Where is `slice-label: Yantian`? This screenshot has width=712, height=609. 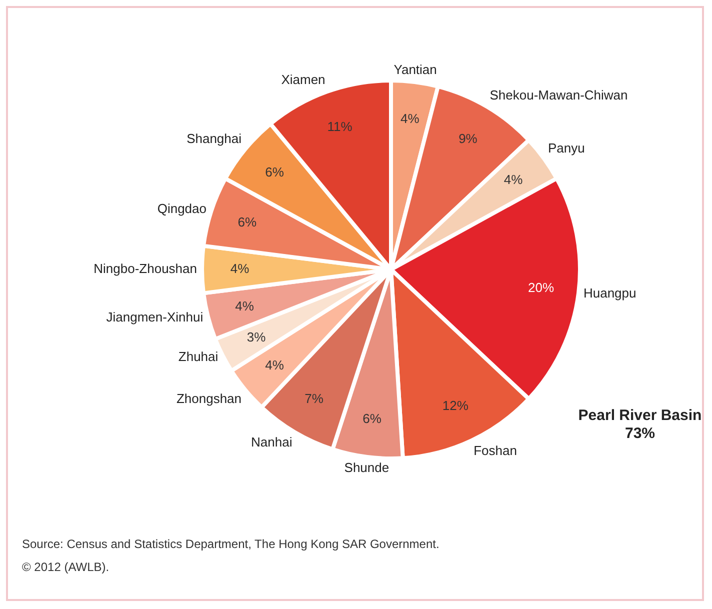 slice-label: Yantian is located at coordinates (415, 70).